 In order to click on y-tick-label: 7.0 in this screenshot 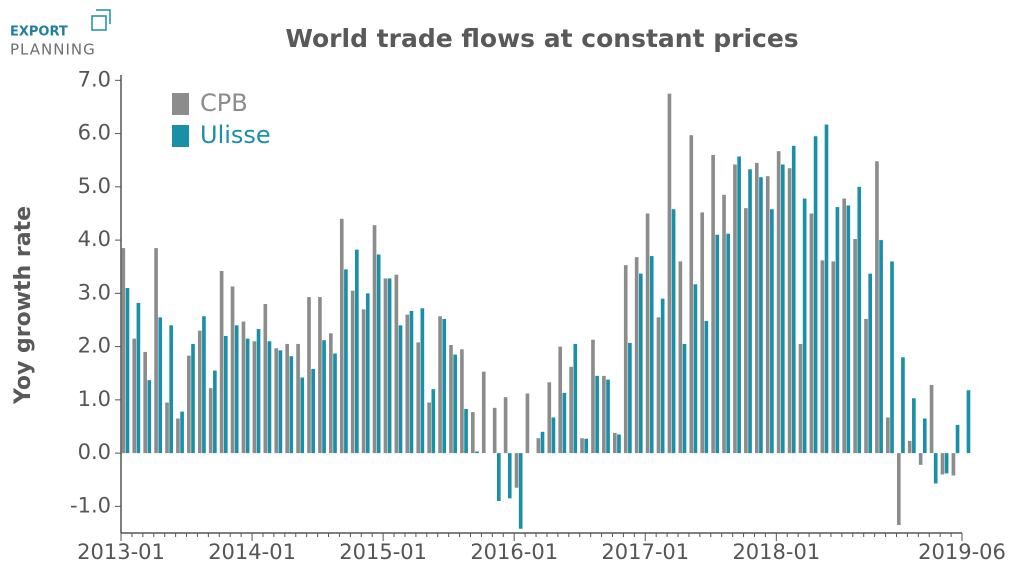, I will do `click(94, 79)`.